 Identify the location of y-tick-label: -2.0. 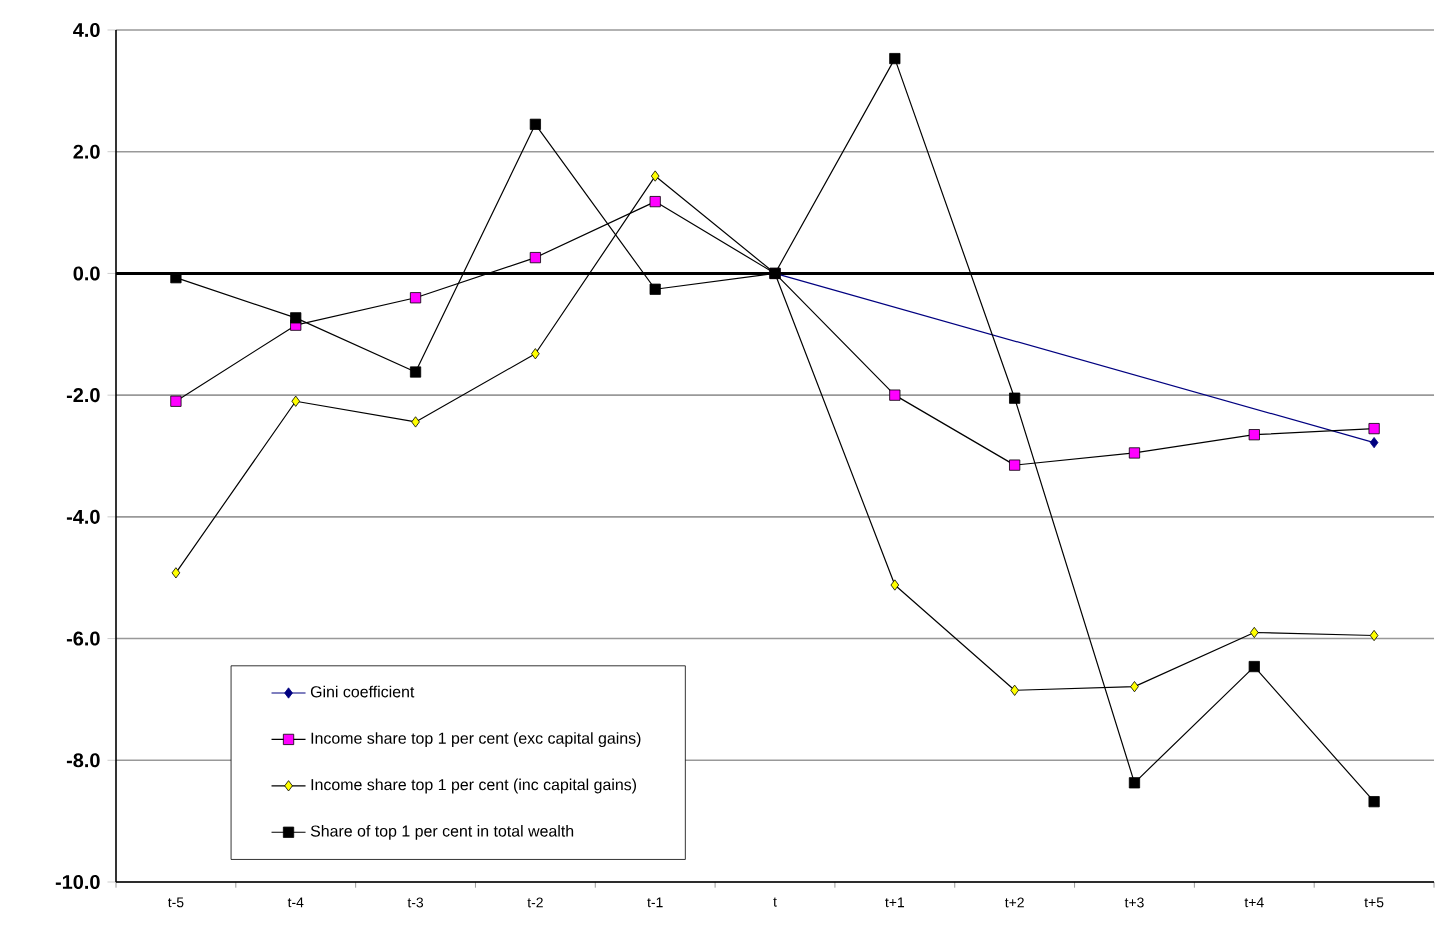
(83, 395).